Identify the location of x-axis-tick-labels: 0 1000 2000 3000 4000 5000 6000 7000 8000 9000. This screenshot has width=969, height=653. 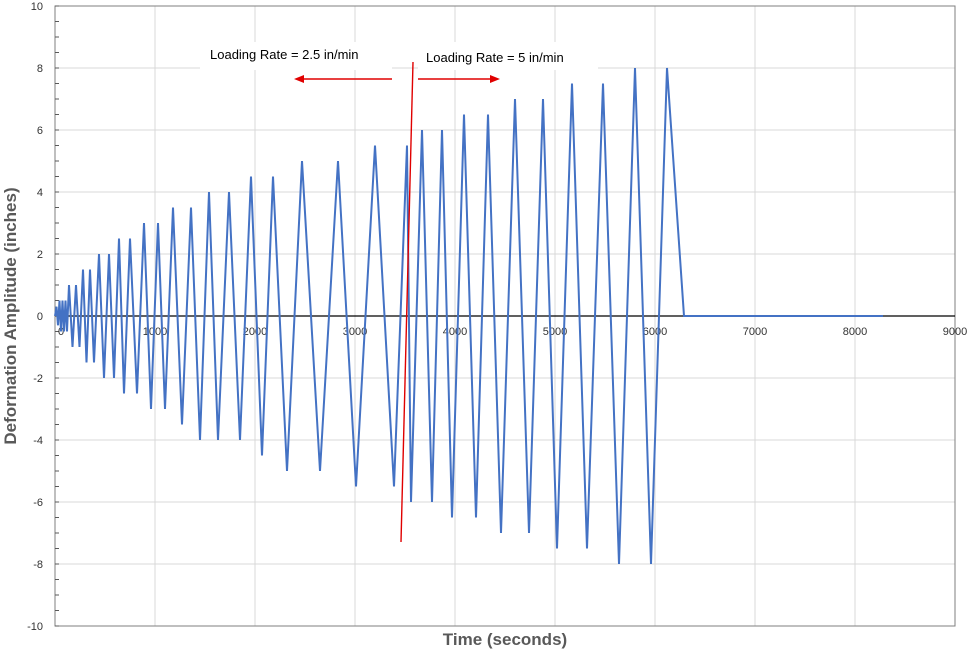
(512, 332).